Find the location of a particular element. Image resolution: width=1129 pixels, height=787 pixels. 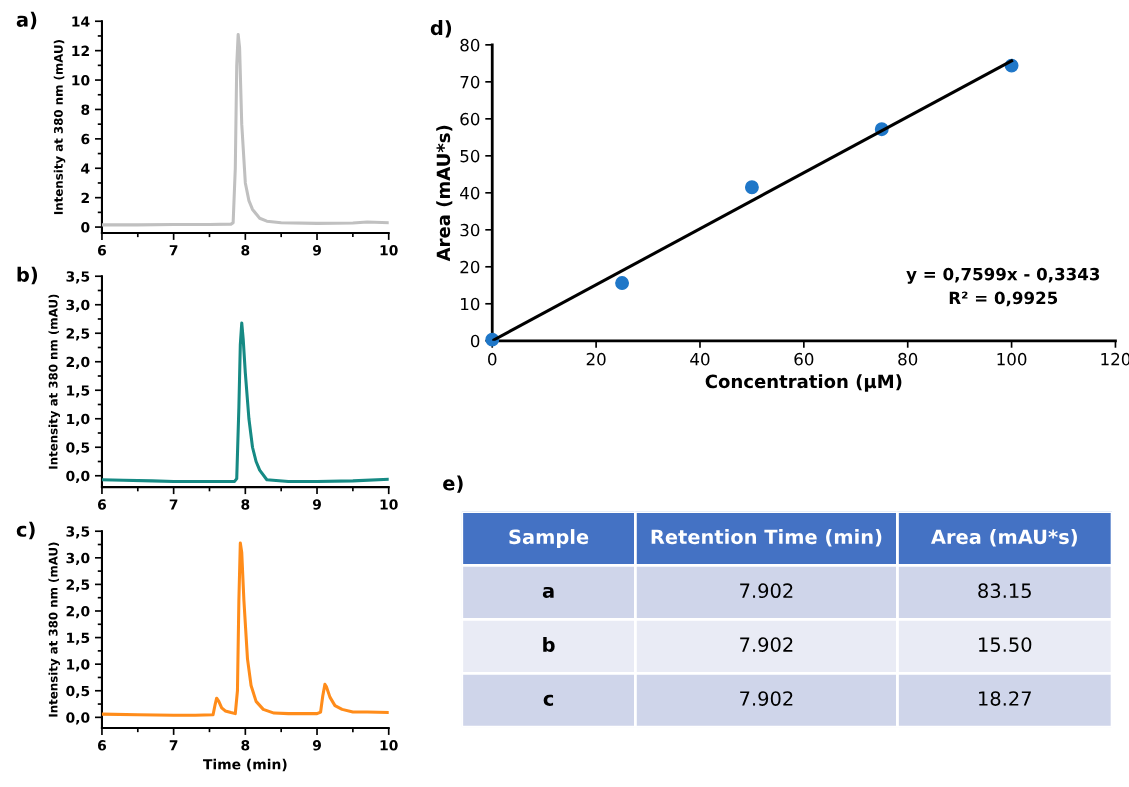

annotation: y = 0,7599x - 0,3343 is located at coordinates (1003, 275).